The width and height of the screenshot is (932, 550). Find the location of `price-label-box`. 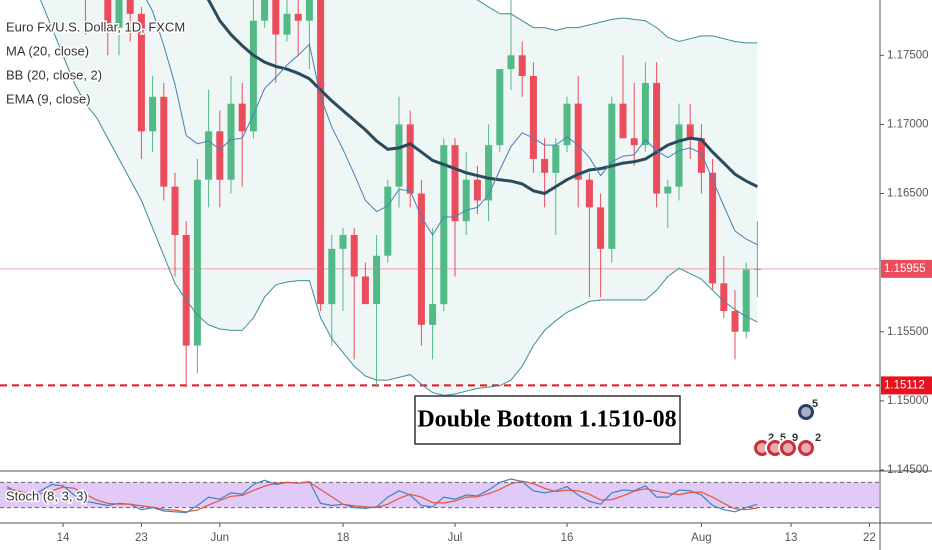

price-label-box is located at coordinates (906, 268).